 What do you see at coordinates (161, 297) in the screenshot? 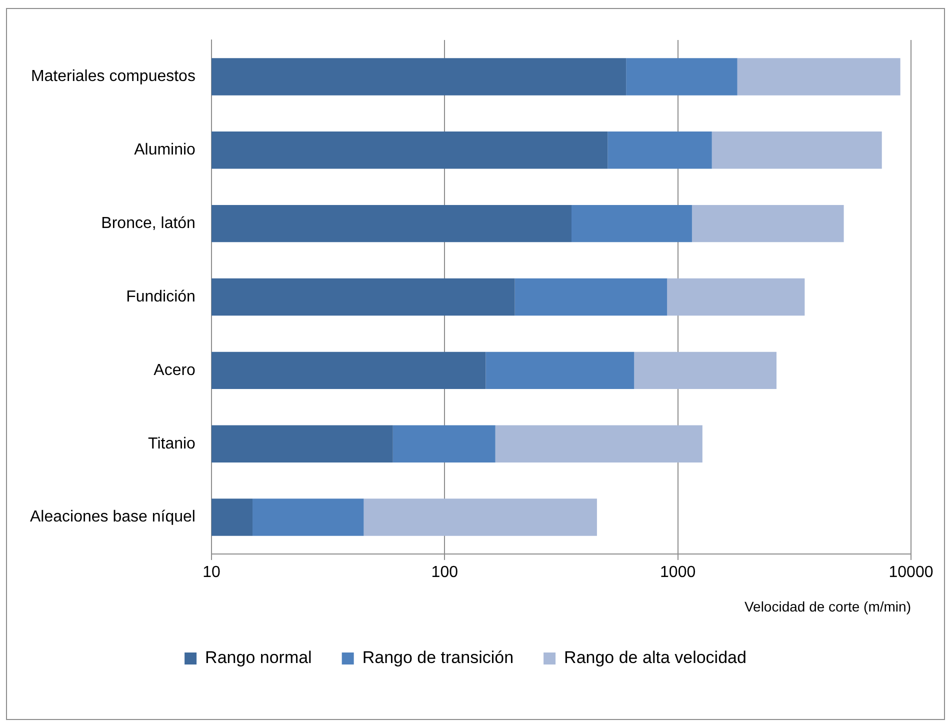
I see `y-tick-label: Fundición` at bounding box center [161, 297].